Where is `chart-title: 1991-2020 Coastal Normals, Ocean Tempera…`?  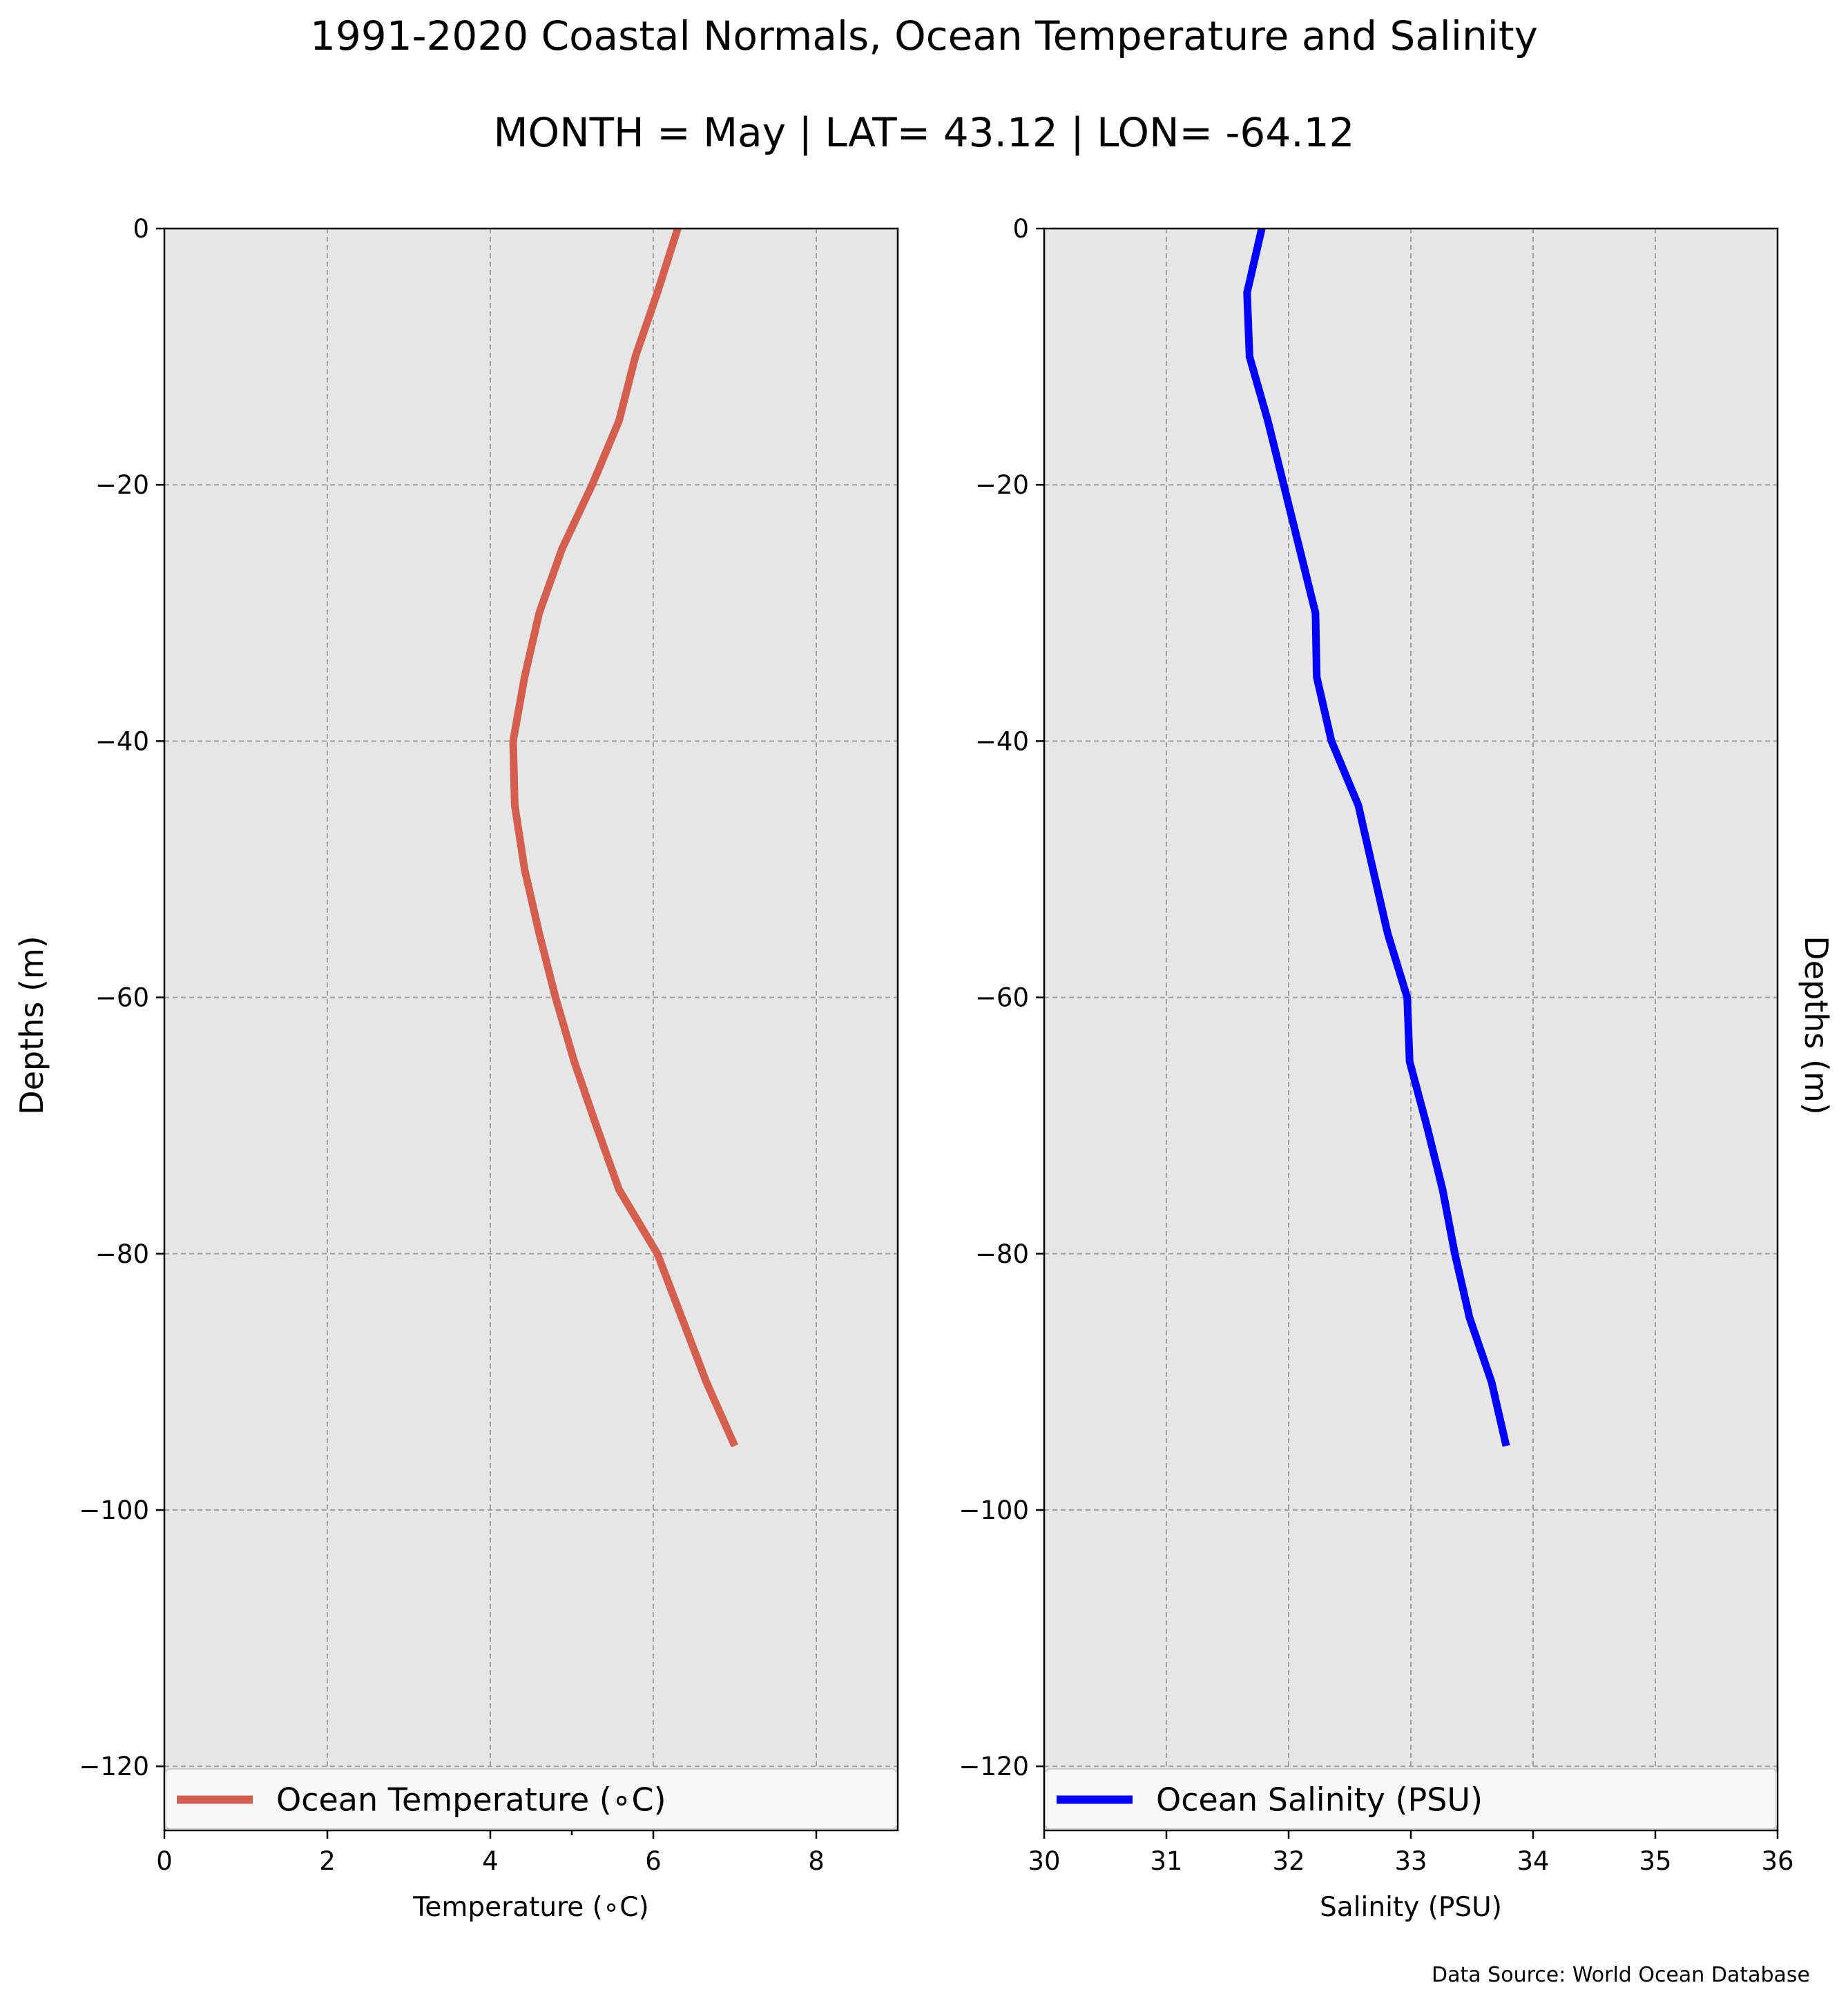
chart-title: 1991-2020 Coastal Normals, Ocean Tempera… is located at coordinates (924, 35).